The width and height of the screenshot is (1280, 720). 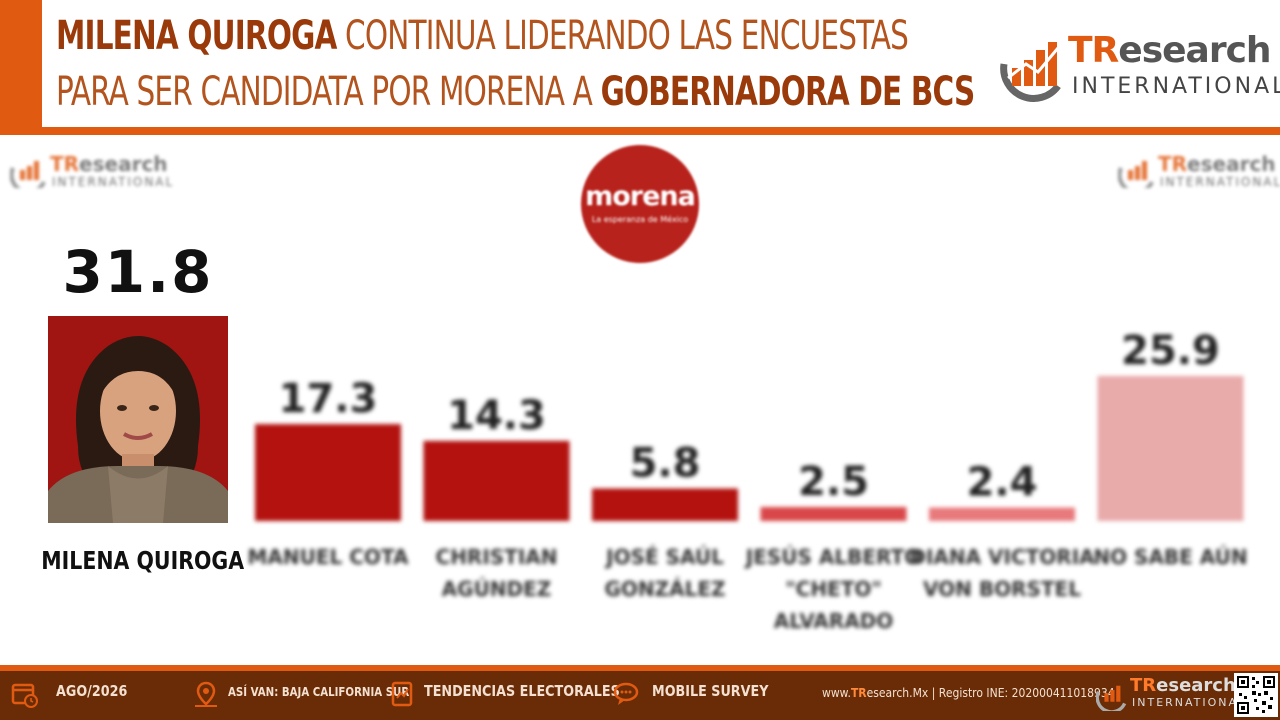 I want to click on footer-logo-chart-icon, so click(x=1111, y=698).